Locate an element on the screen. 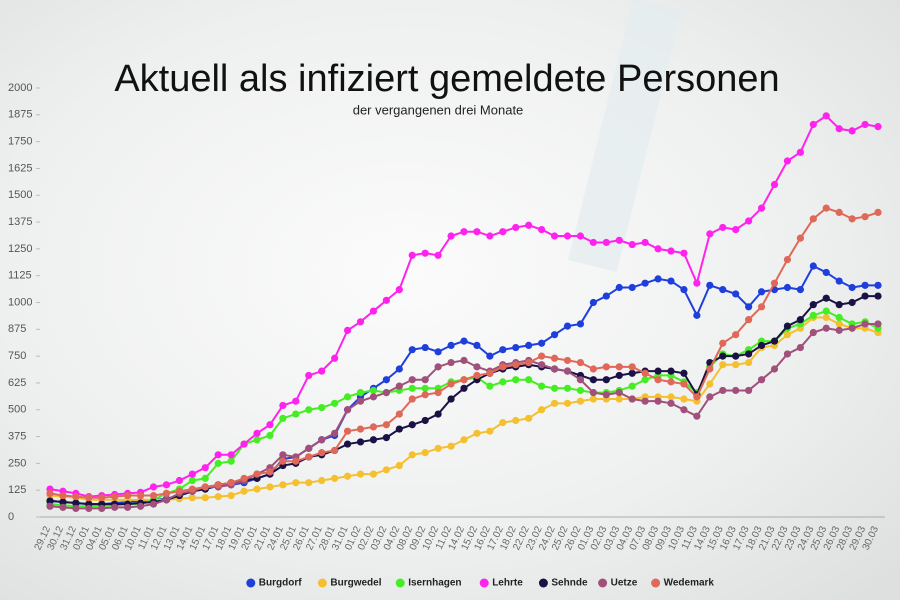 The image size is (900, 600). legend-label: Uetze is located at coordinates (624, 583).